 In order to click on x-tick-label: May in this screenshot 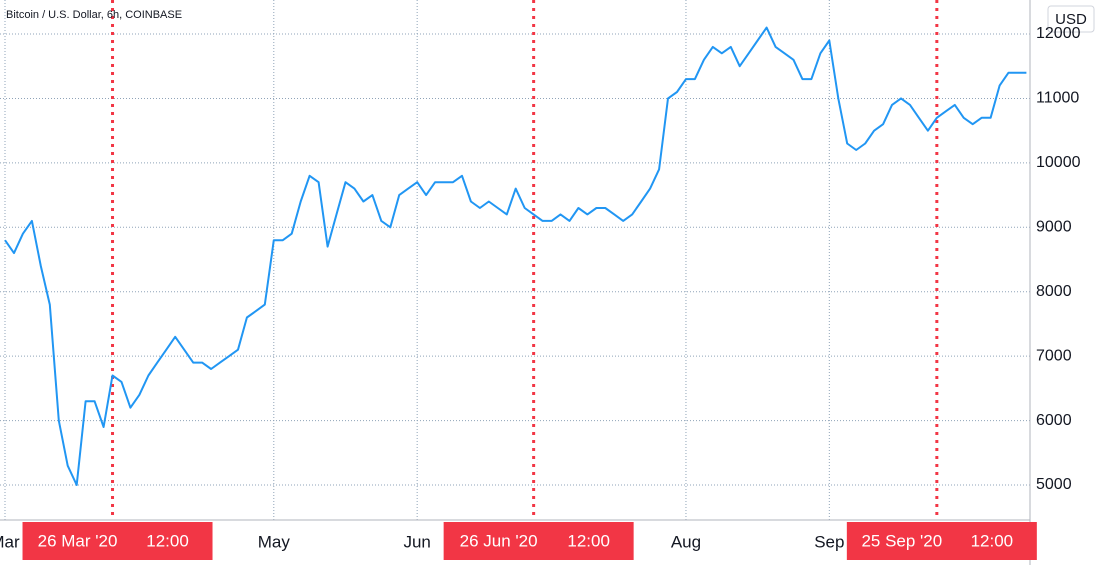, I will do `click(274, 541)`.